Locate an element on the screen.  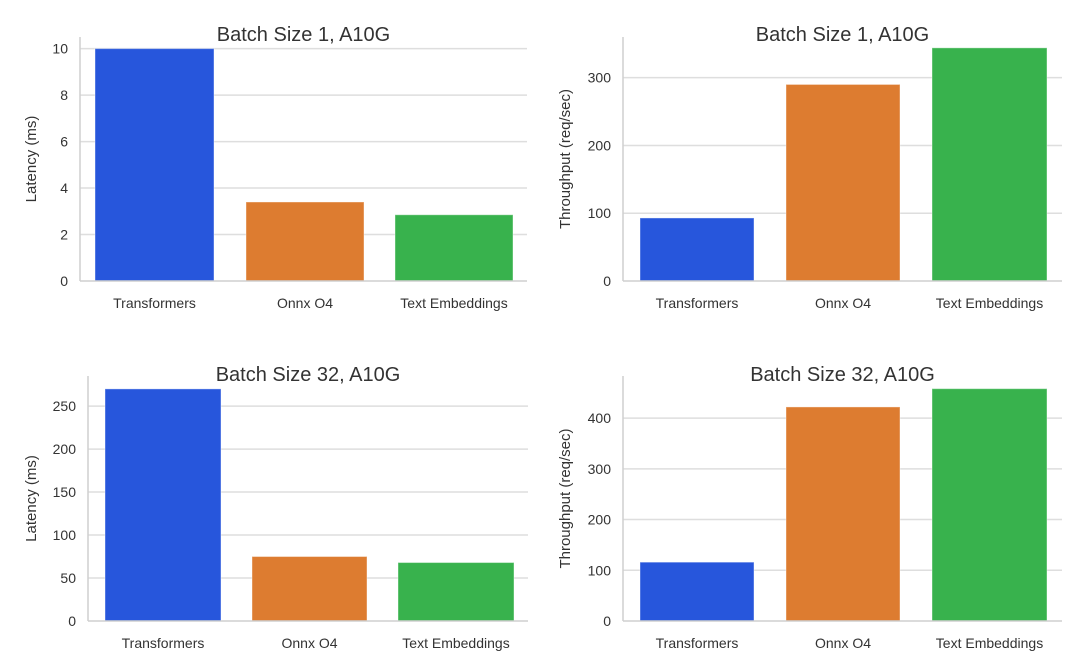
y-tick-label: 400 is located at coordinates (600, 418).